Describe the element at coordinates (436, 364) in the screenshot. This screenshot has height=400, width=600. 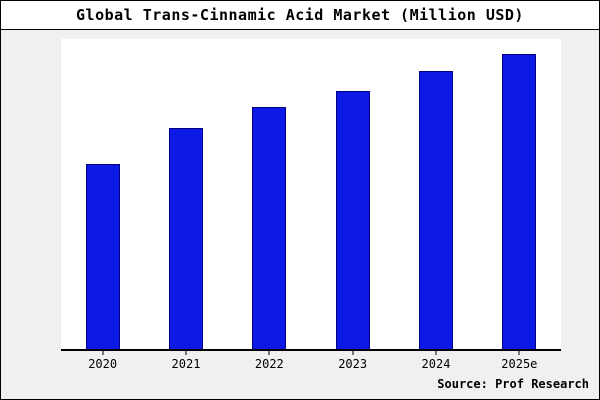
I see `x-tick-label-2024: 2024` at that location.